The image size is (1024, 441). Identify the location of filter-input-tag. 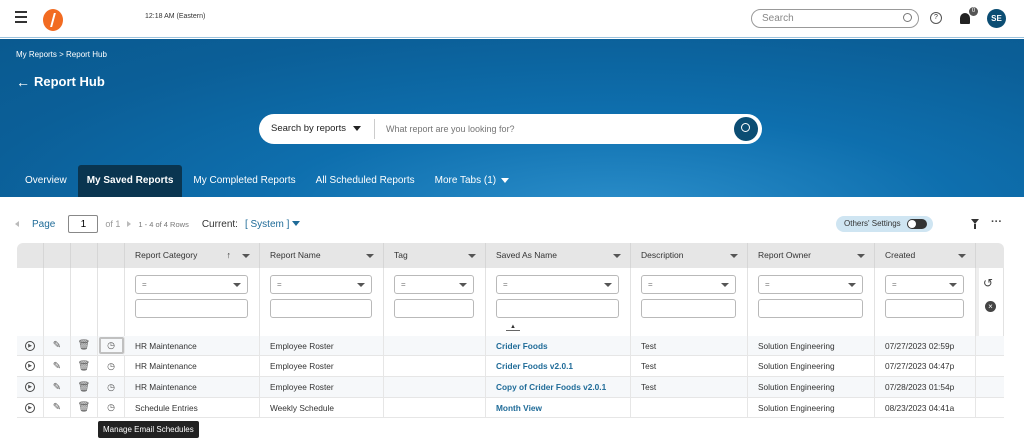
(434, 308).